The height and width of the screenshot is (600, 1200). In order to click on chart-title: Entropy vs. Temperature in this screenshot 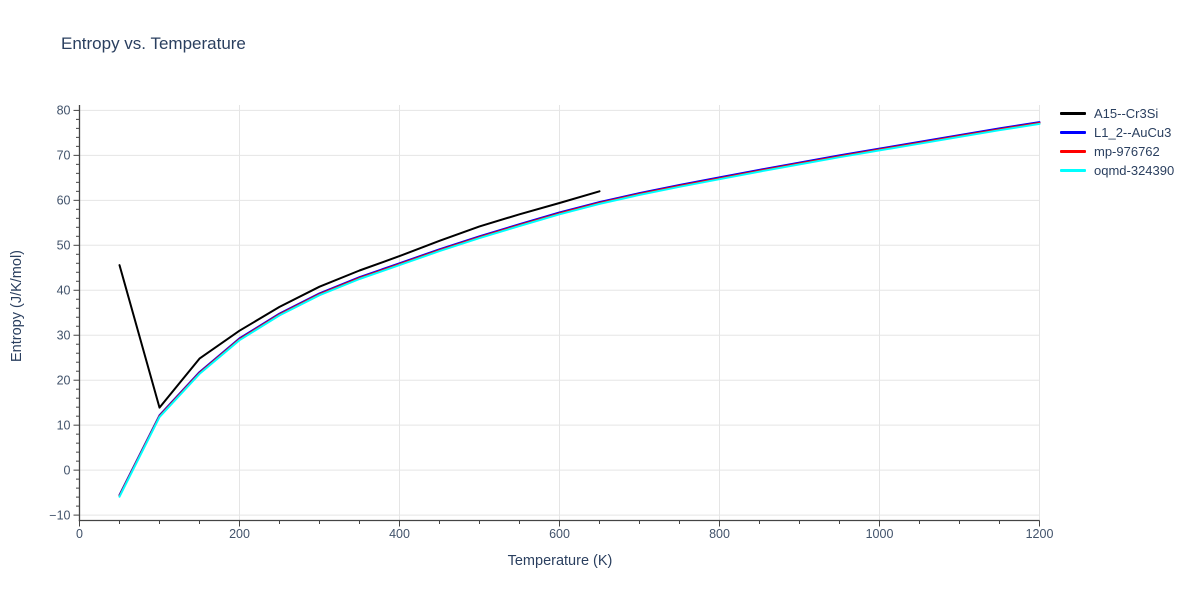, I will do `click(153, 43)`.